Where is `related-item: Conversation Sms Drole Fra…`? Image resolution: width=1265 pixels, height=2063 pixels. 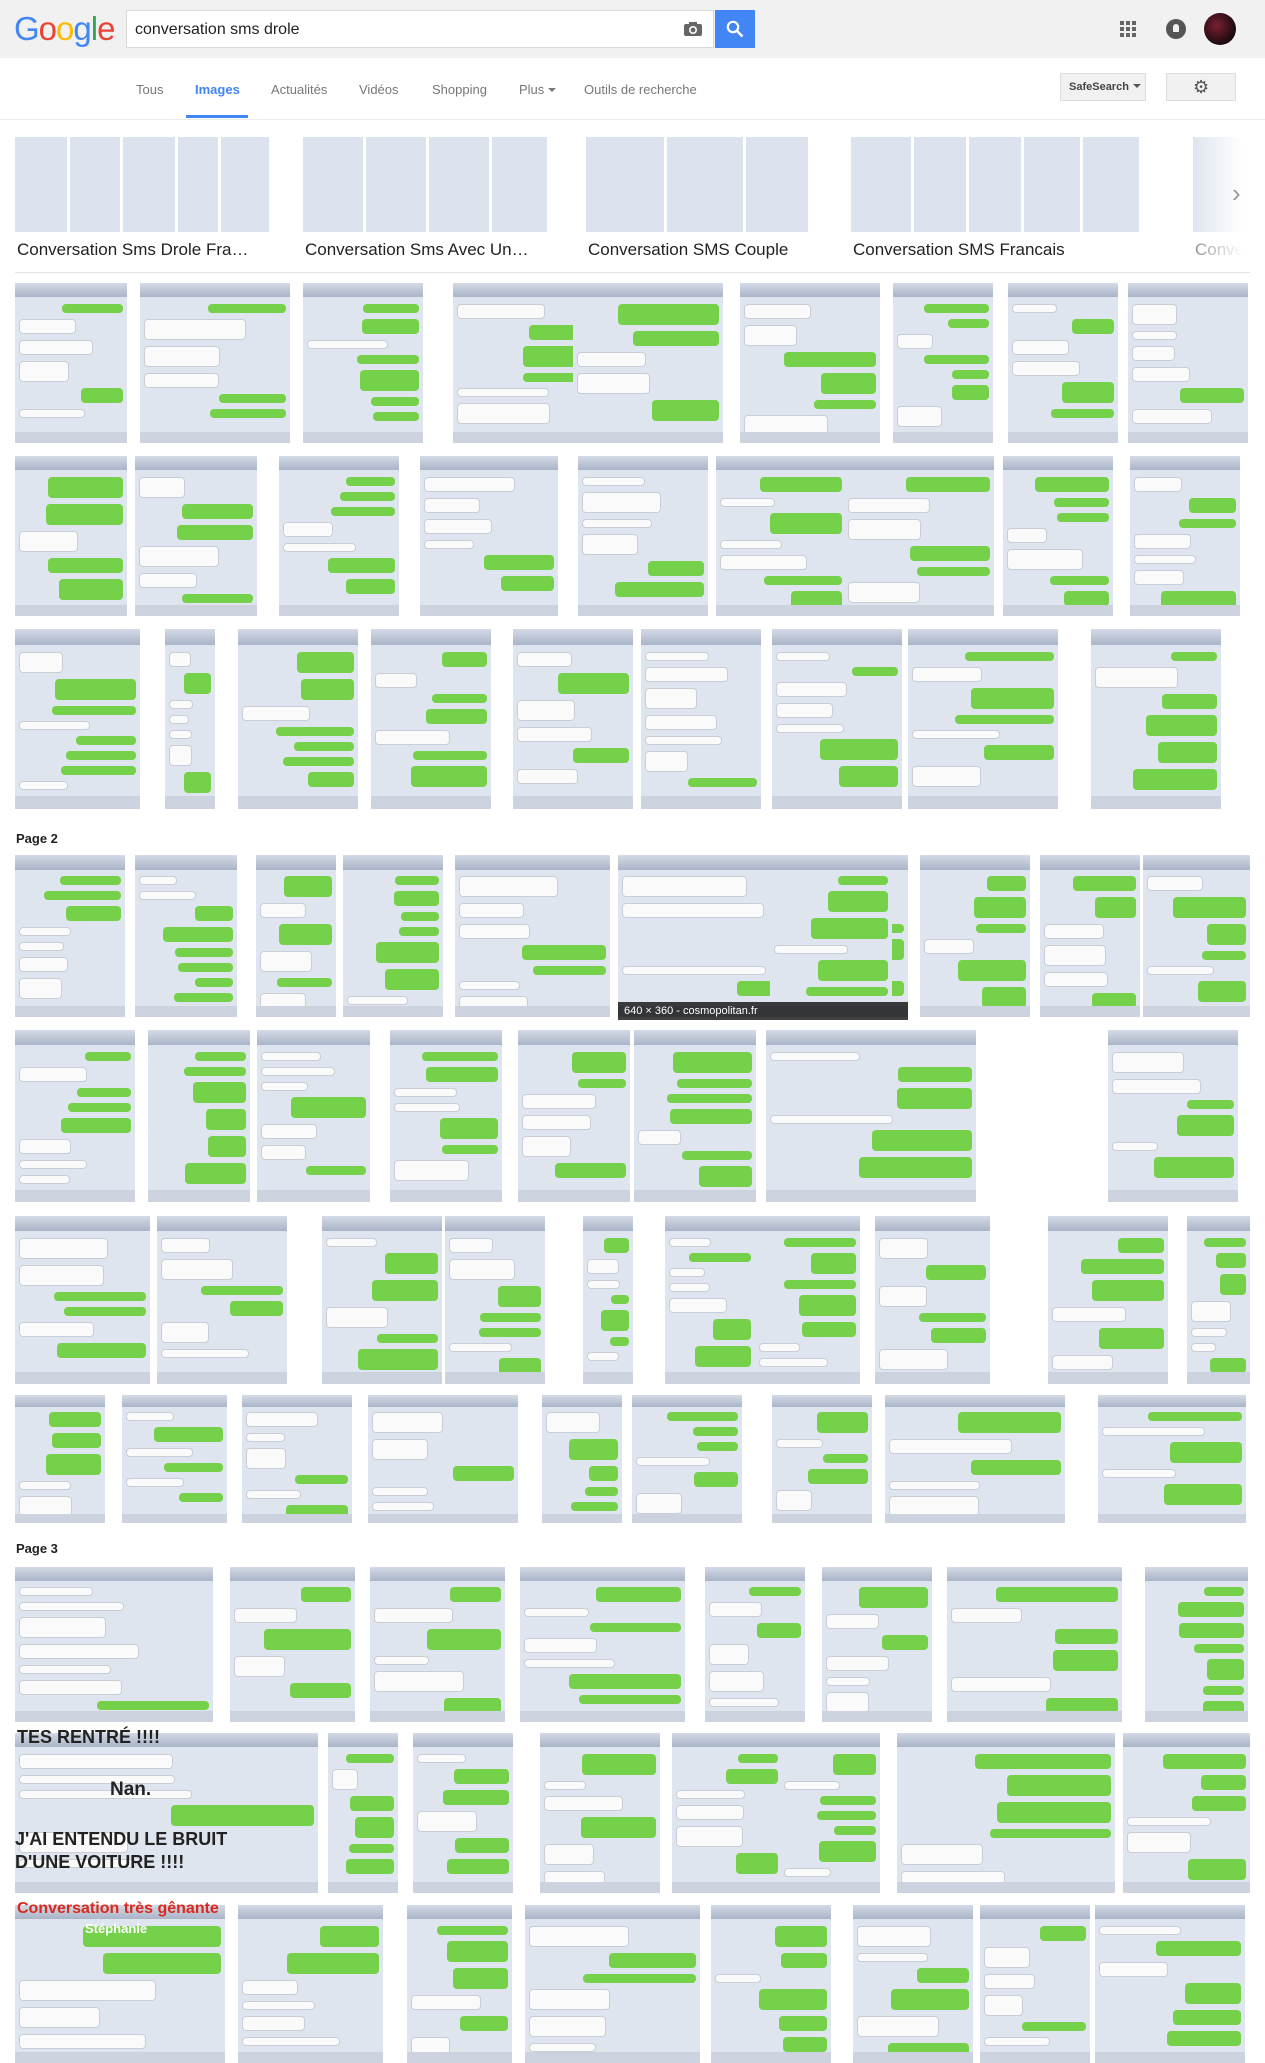 related-item: Conversation Sms Drole Fra… is located at coordinates (142, 200).